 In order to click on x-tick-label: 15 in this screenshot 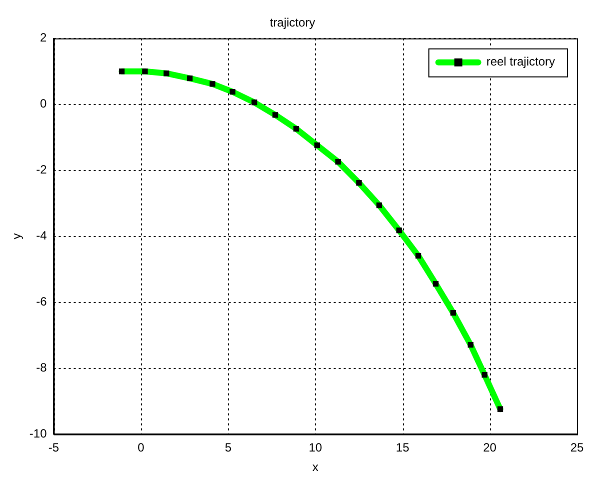, I will do `click(403, 447)`.